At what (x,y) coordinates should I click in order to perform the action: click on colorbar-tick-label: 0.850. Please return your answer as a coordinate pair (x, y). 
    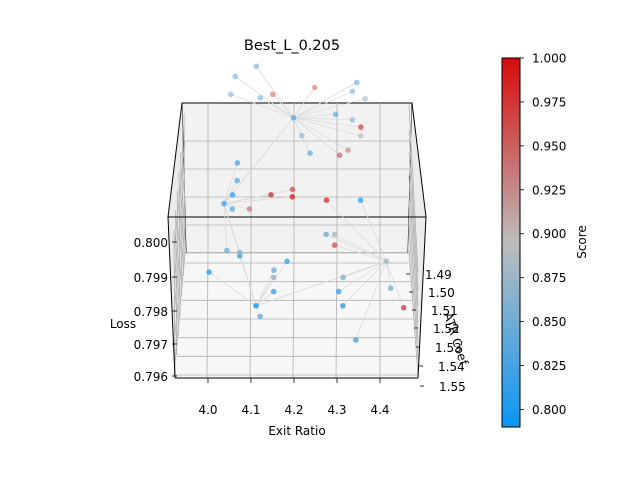
    Looking at the image, I should click on (549, 322).